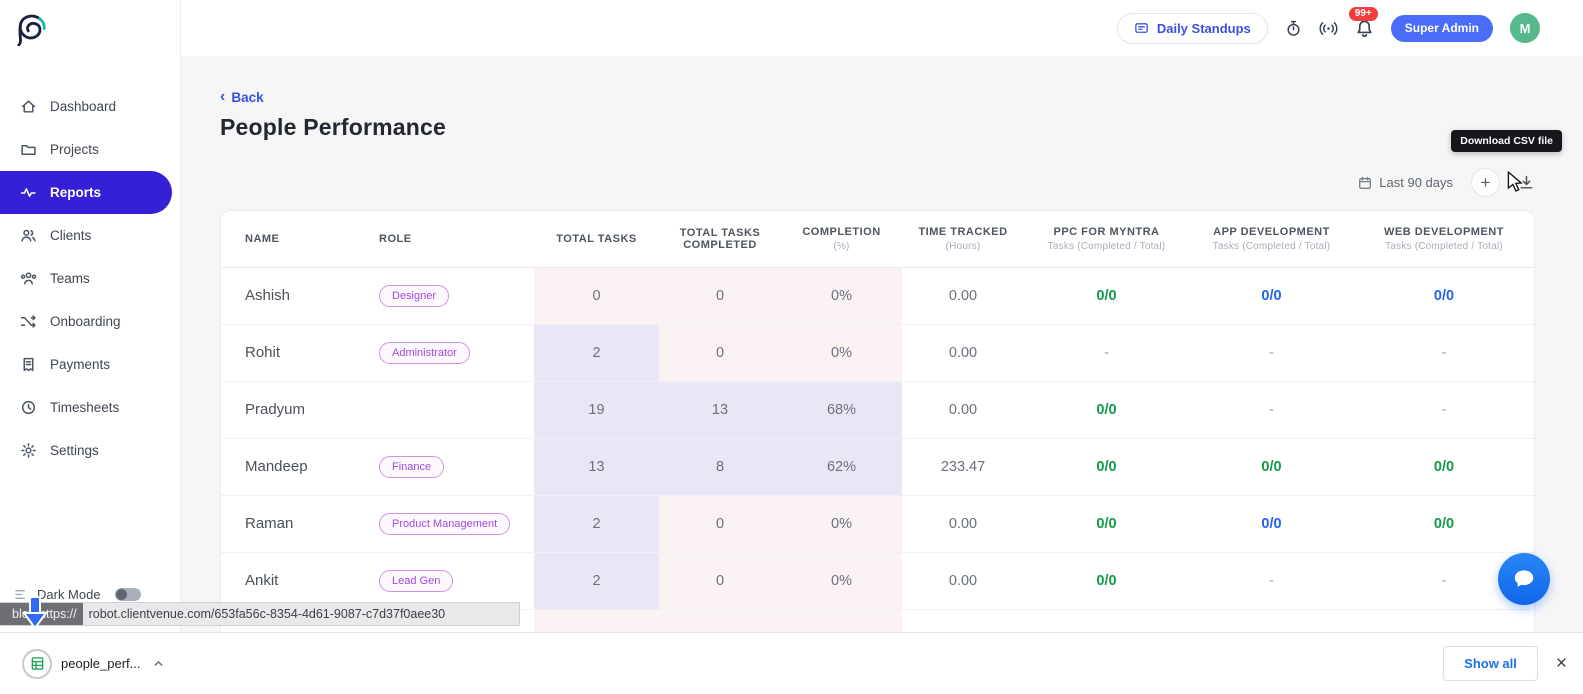 This screenshot has width=1583, height=694. Describe the element at coordinates (28, 192) in the screenshot. I see `activity-icon` at that location.